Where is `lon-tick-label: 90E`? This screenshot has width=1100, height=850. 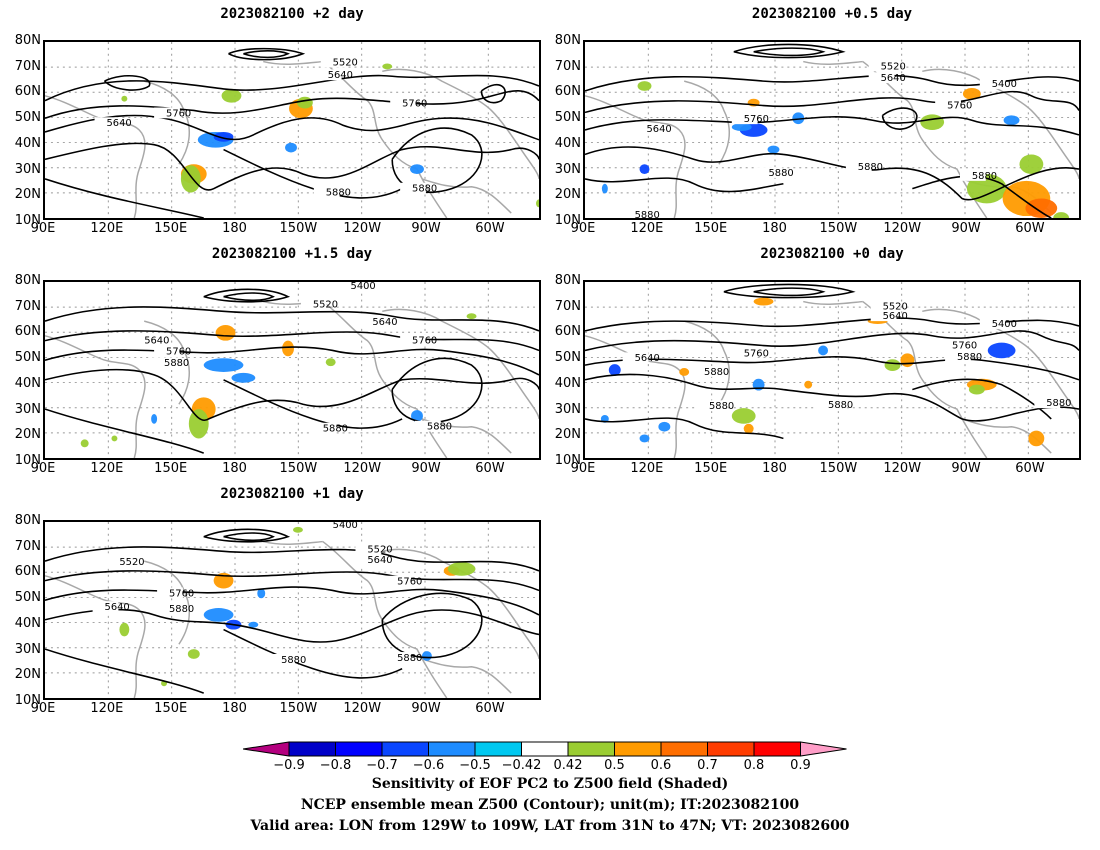 lon-tick-label: 90E is located at coordinates (43, 228).